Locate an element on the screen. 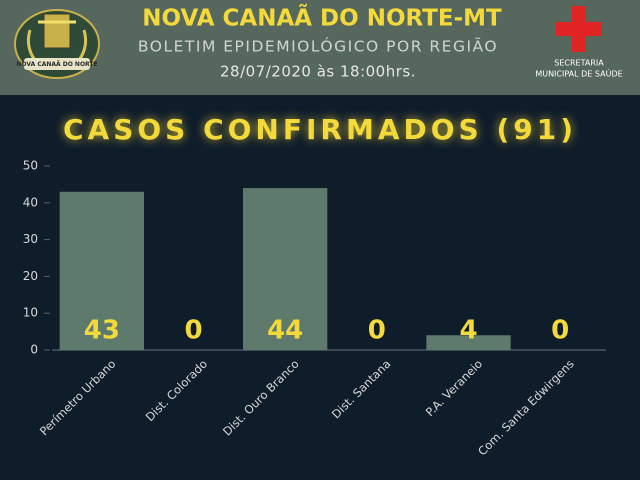 Image resolution: width=640 pixels, height=480 pixels. y-tick-label: 40 is located at coordinates (30, 202).